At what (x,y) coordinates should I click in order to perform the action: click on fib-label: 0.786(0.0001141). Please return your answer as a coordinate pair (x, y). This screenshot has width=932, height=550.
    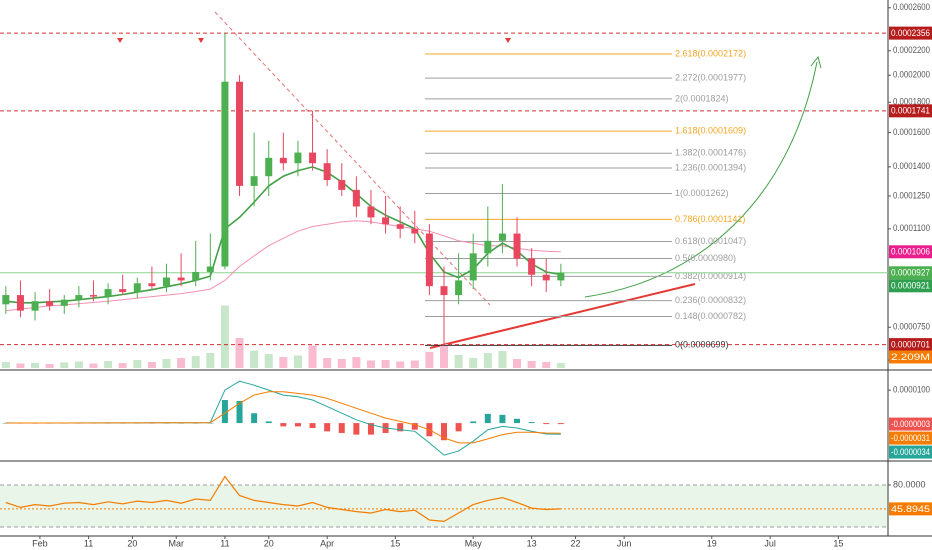
    Looking at the image, I should click on (710, 219).